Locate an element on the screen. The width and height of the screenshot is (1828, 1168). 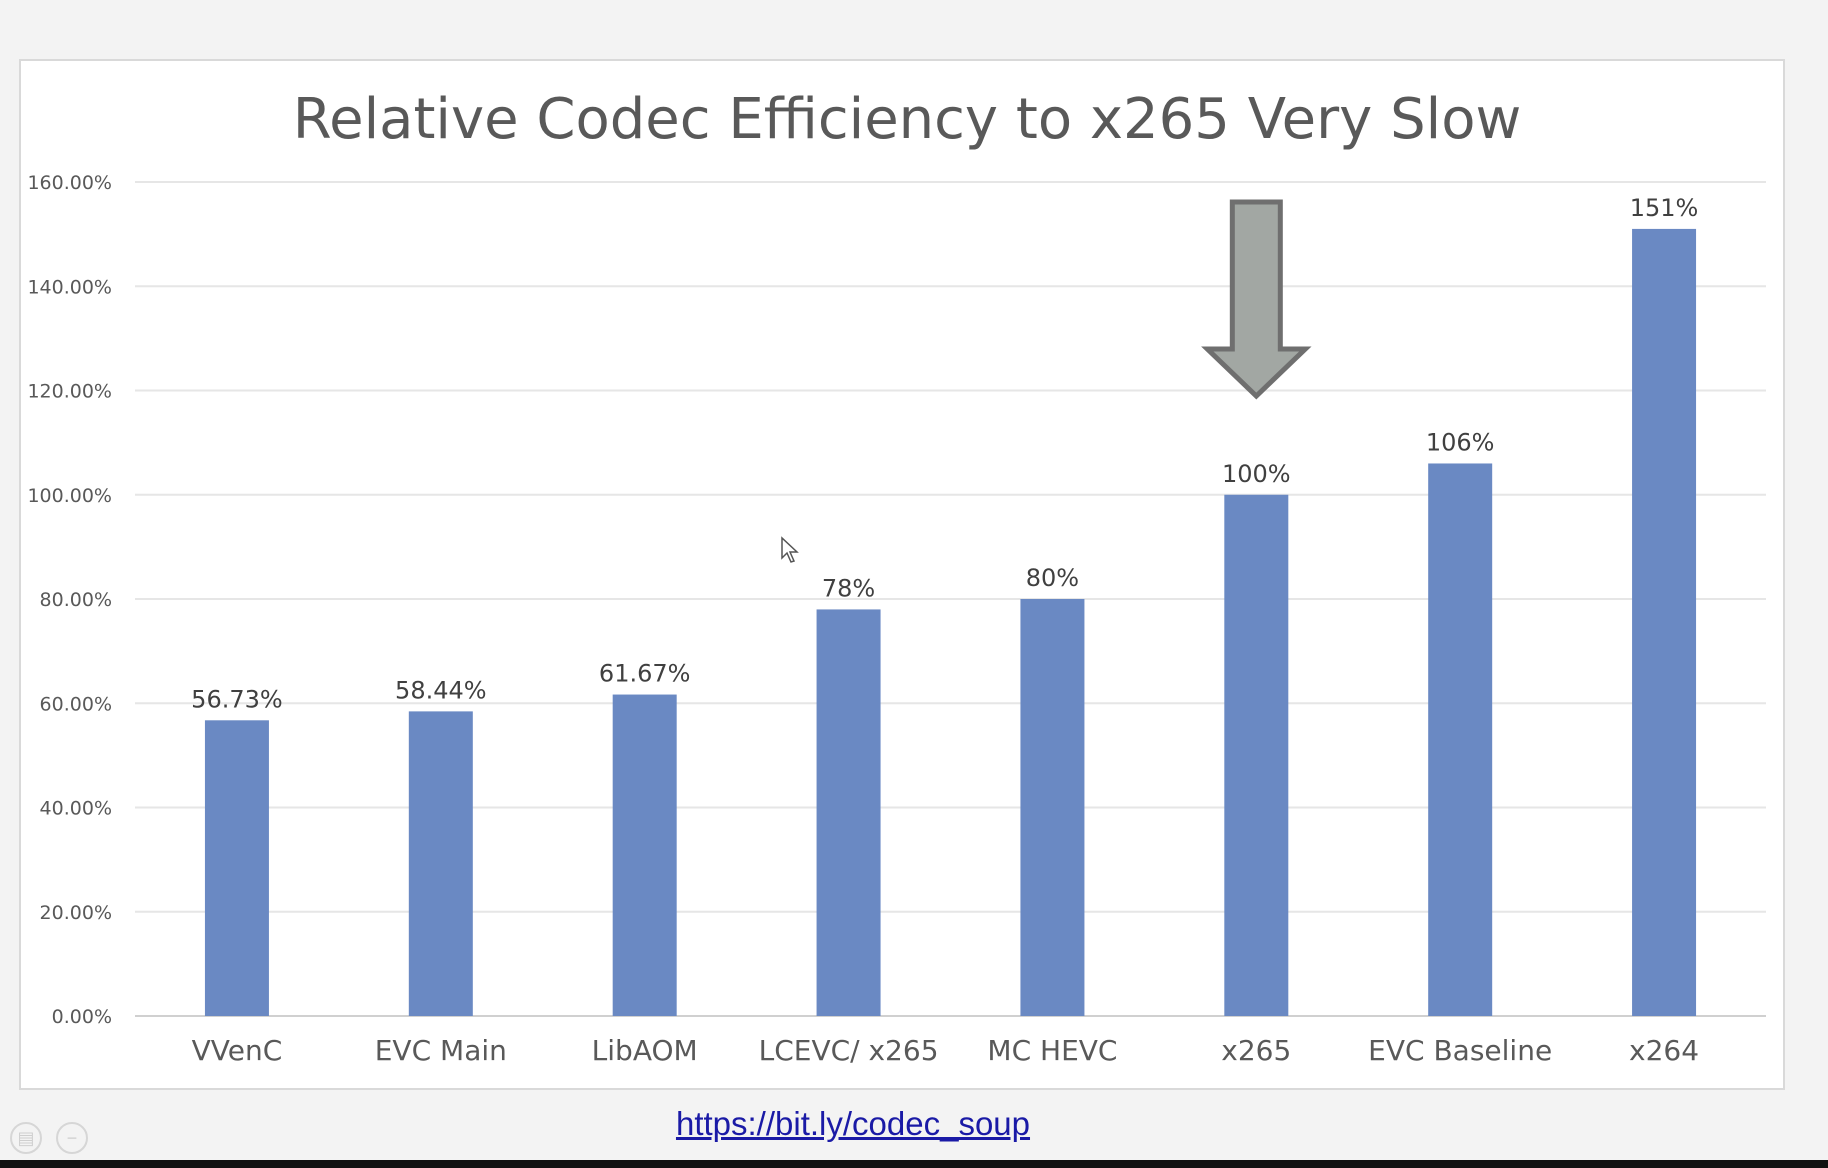
x-category-label: LibAOM is located at coordinates (645, 1050).